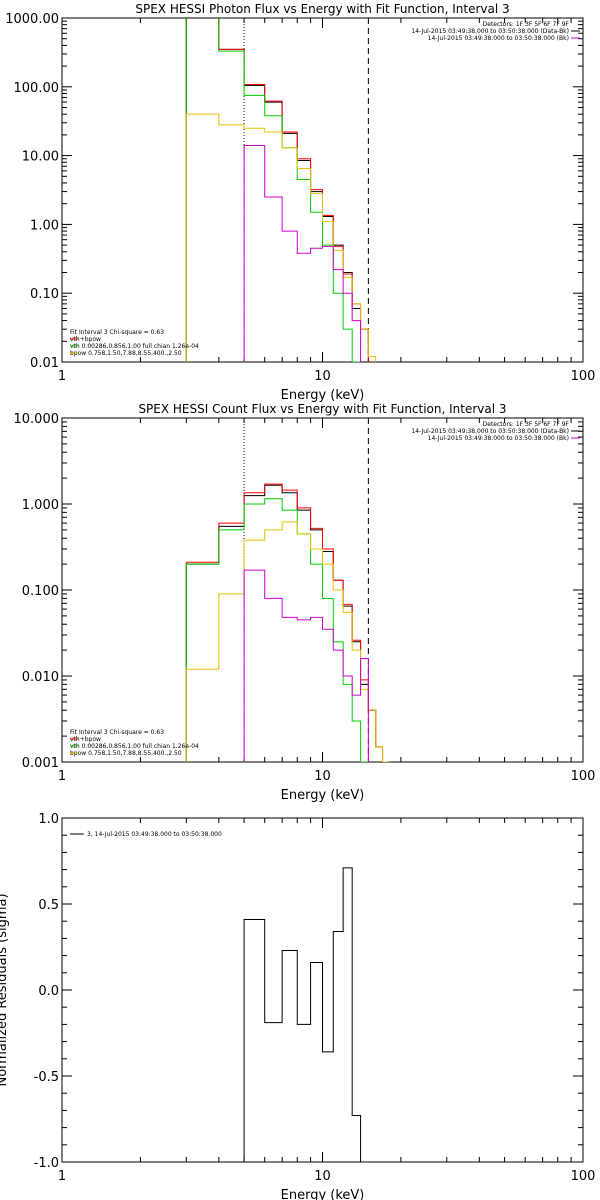 The image size is (600, 1200). What do you see at coordinates (44, 225) in the screenshot?
I see `y-tick-label: 1.00` at bounding box center [44, 225].